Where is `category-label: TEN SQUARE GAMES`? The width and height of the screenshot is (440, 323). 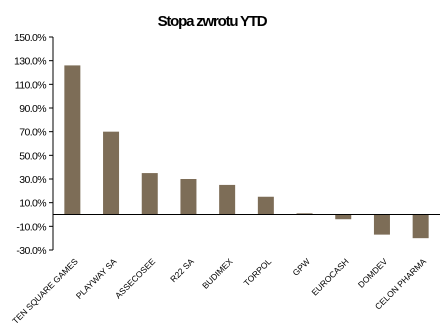
category-label: TEN SQUARE GAMES is located at coordinates (45, 289).